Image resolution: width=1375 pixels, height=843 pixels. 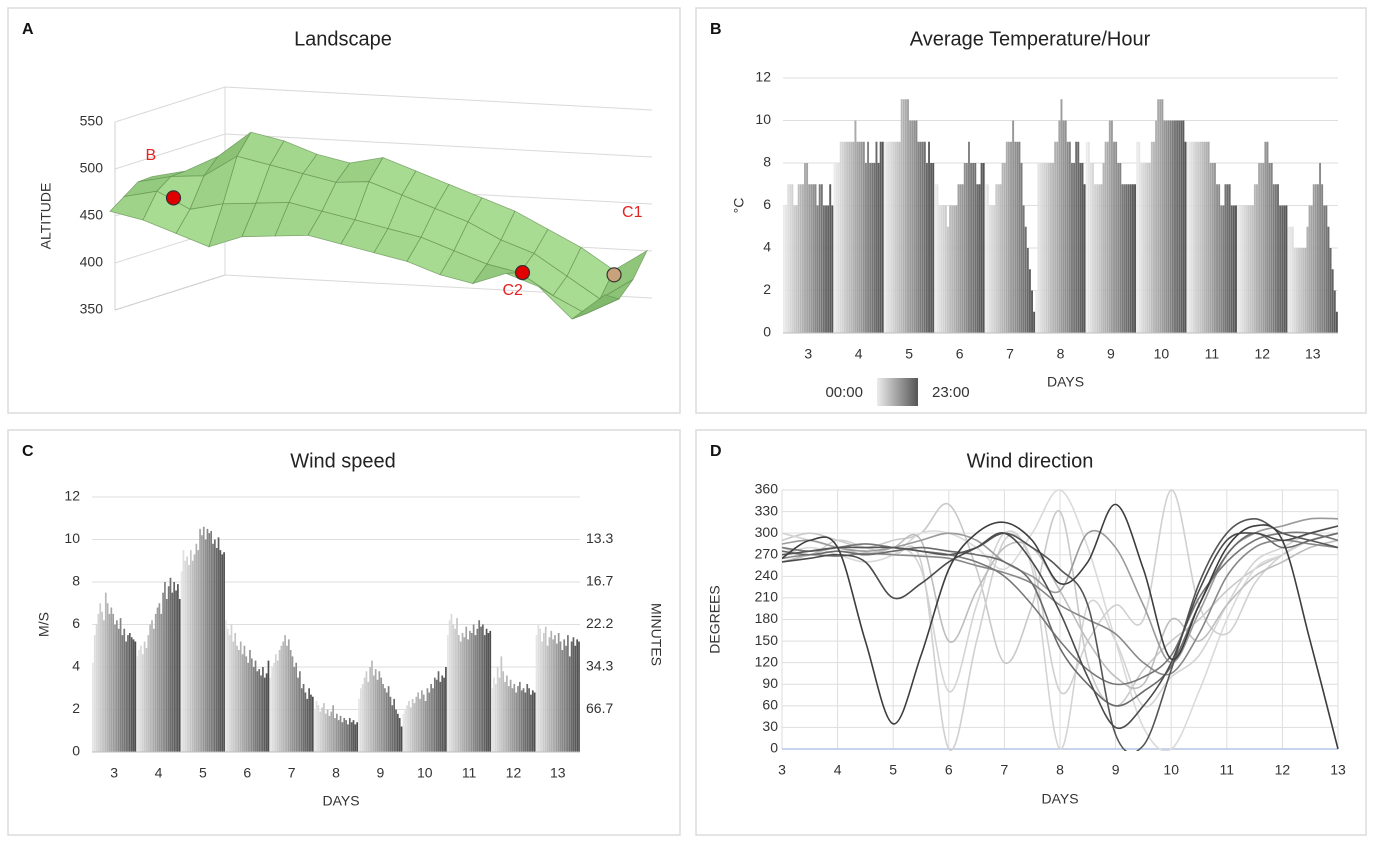 I want to click on y2-tick-label: 34.3, so click(x=599, y=666).